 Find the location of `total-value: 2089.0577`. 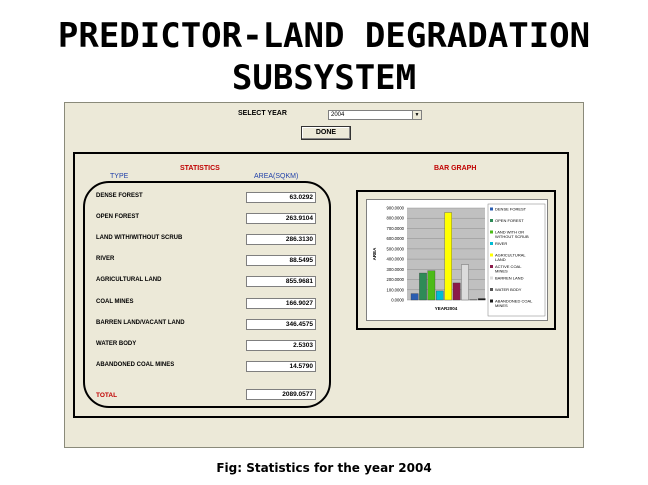

total-value: 2089.0577 is located at coordinates (281, 394).